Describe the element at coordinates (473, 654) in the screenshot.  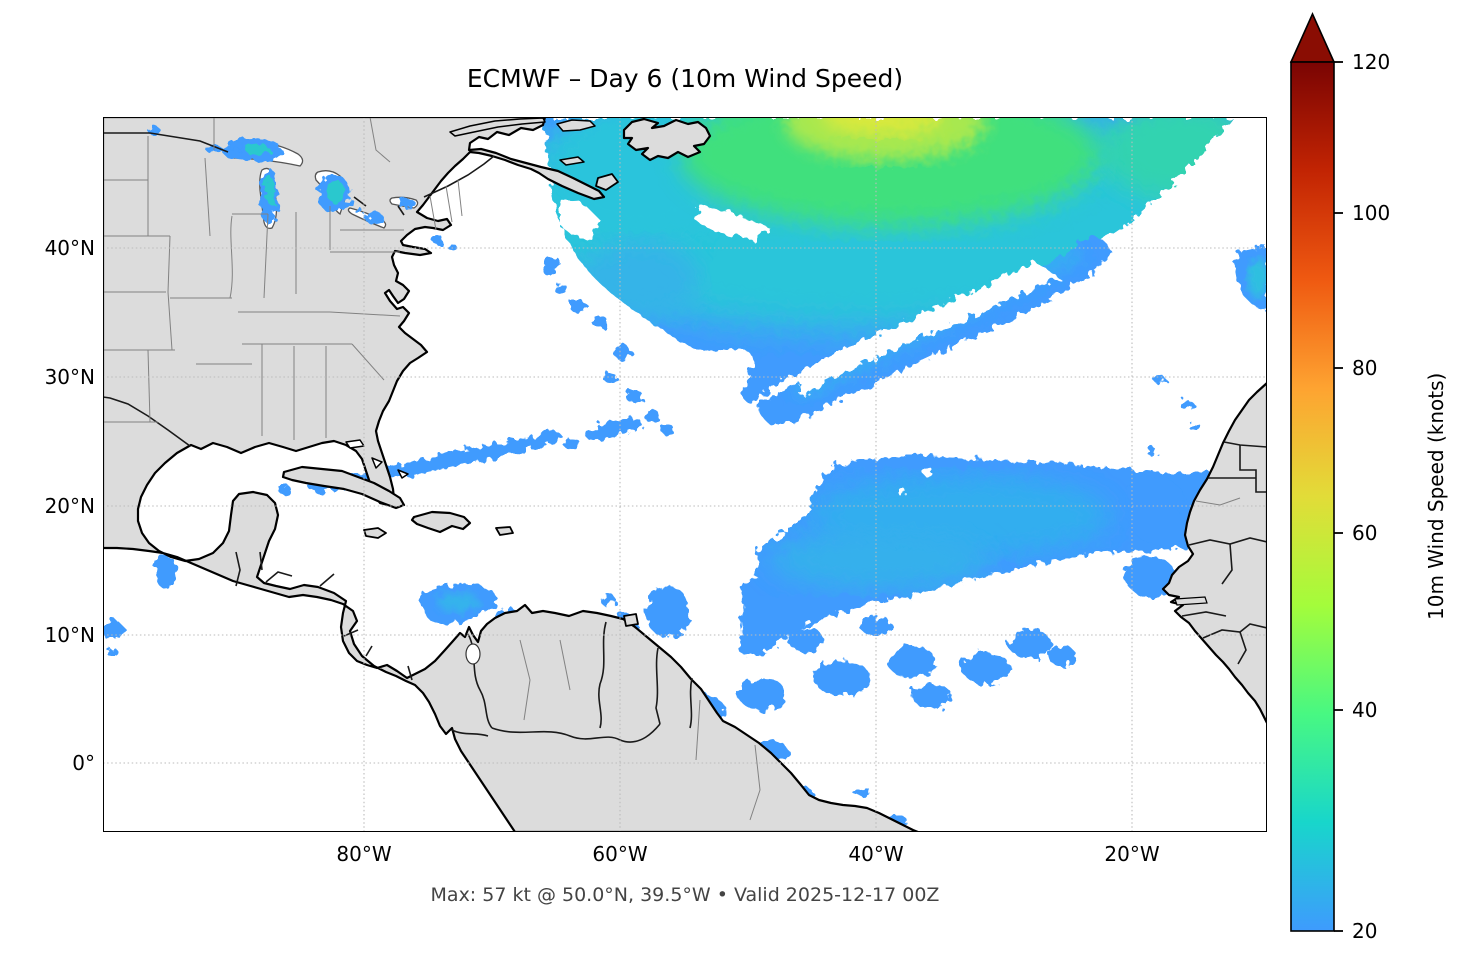
I see `lake-maracaibo` at that location.